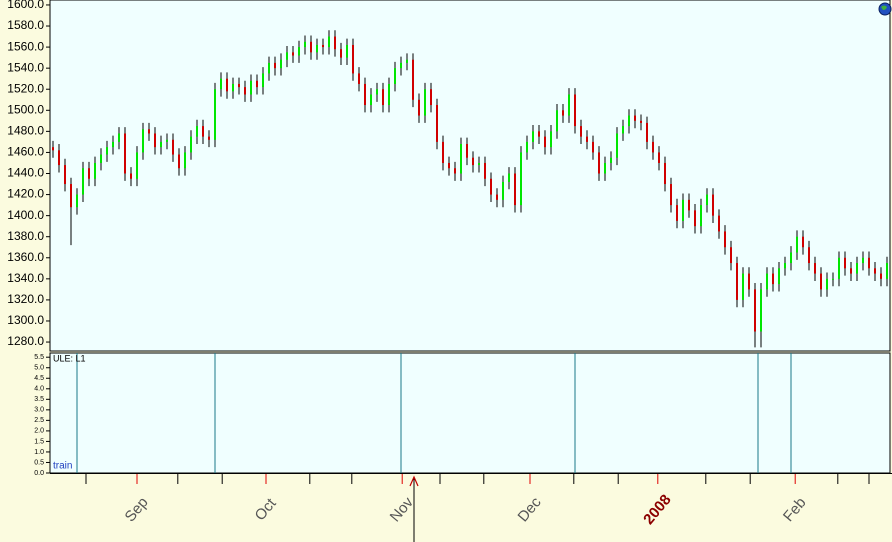 This screenshot has width=892, height=542. Describe the element at coordinates (136, 509) in the screenshot. I see `x-tick-label: Sep` at that location.